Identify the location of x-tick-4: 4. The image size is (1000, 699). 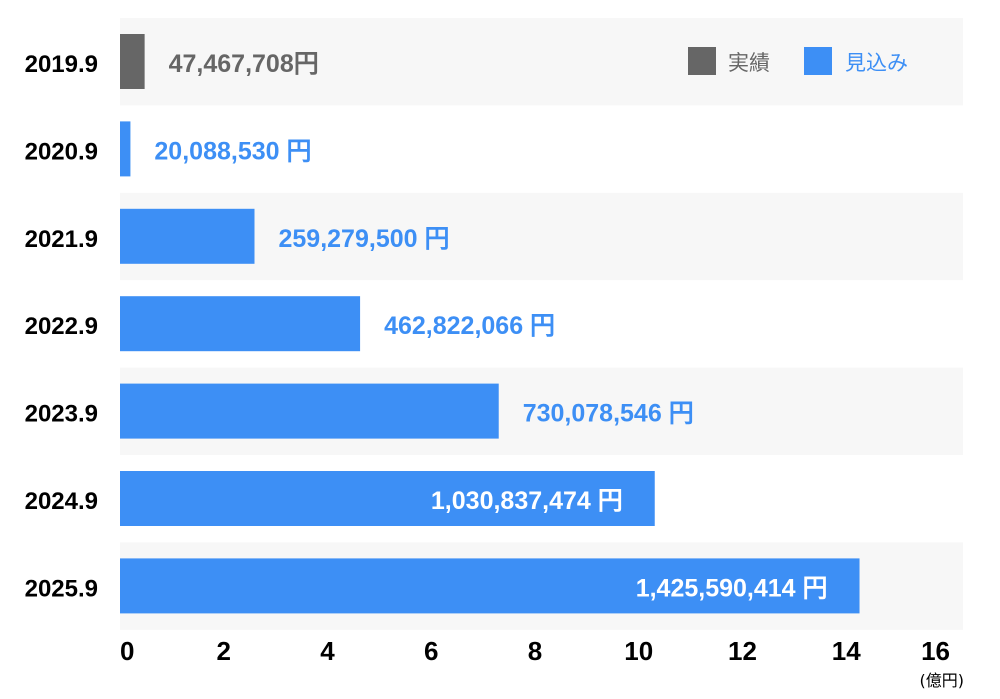
(327, 651).